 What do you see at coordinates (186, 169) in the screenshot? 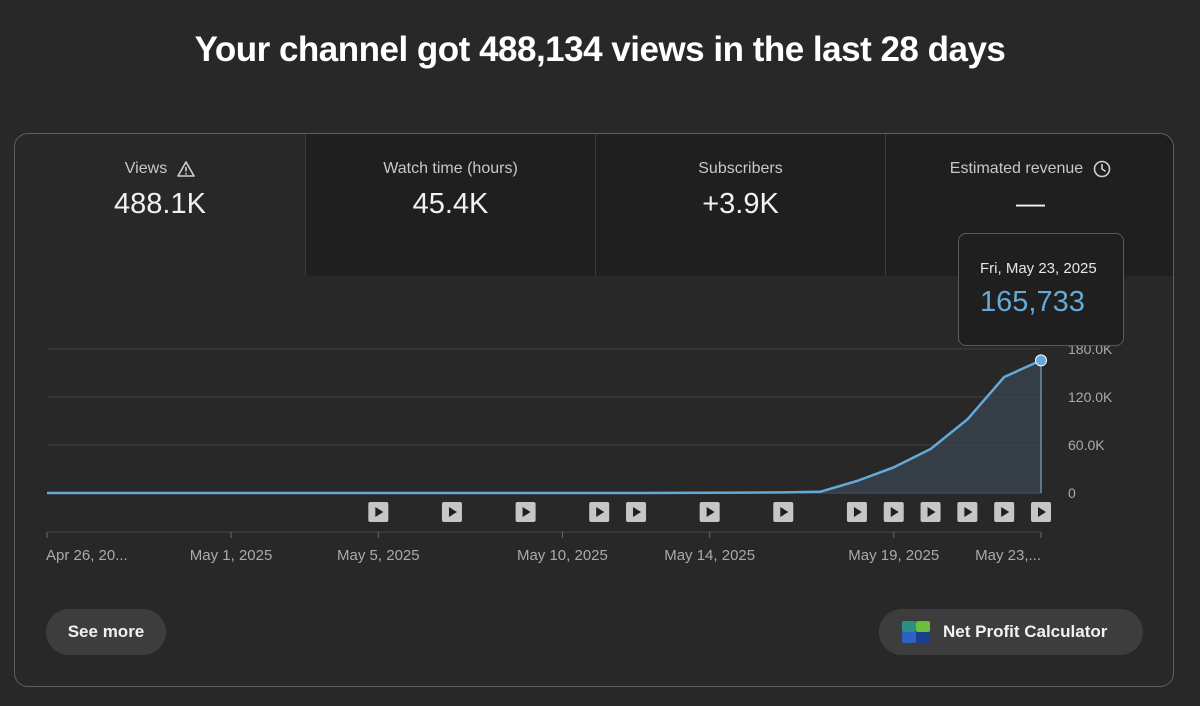
I see `warning-icon` at bounding box center [186, 169].